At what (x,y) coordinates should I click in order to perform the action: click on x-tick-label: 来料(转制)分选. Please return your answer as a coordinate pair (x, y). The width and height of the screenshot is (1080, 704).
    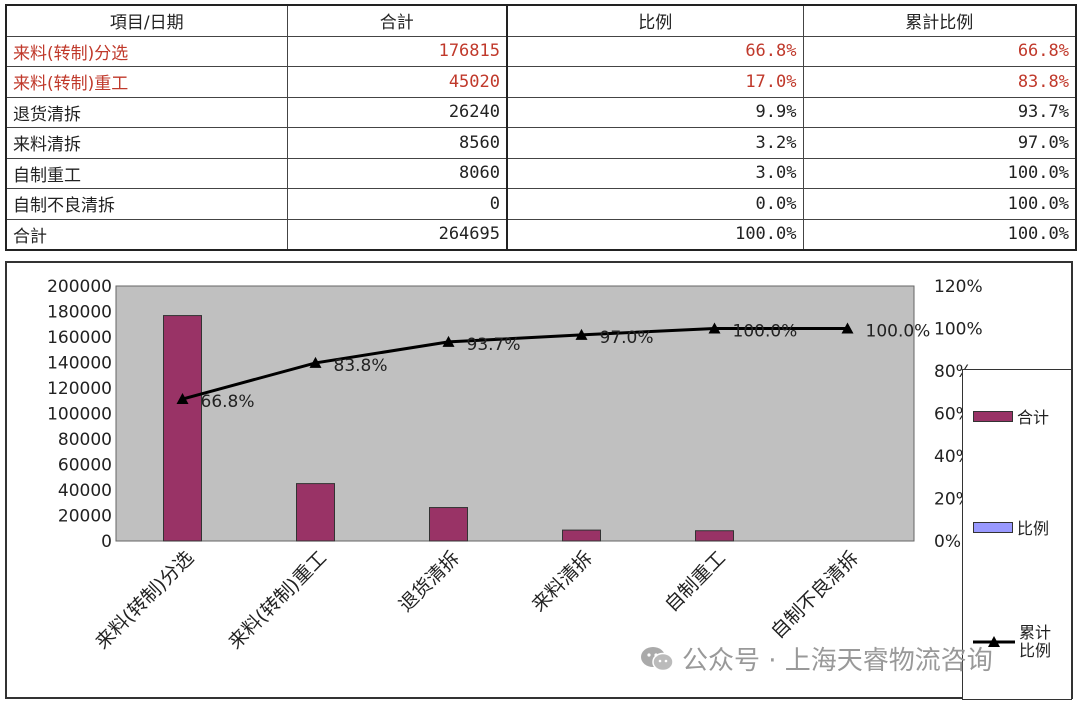
    Looking at the image, I should click on (144, 600).